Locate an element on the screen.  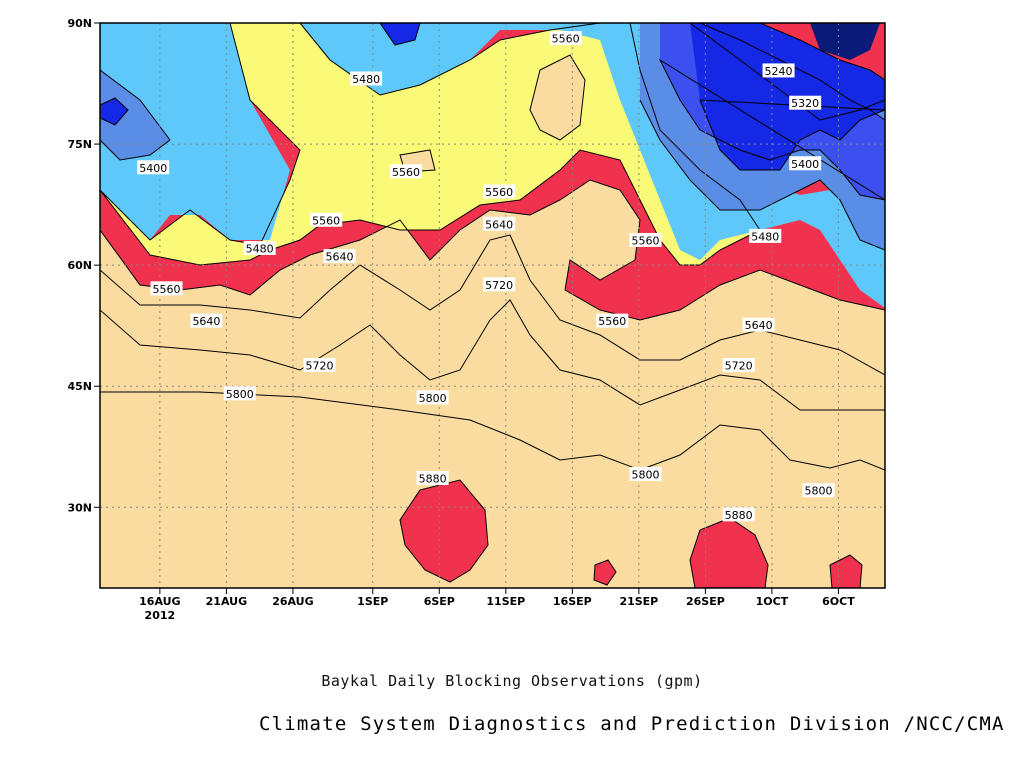
contour-5880-cores is located at coordinates (631, 533).